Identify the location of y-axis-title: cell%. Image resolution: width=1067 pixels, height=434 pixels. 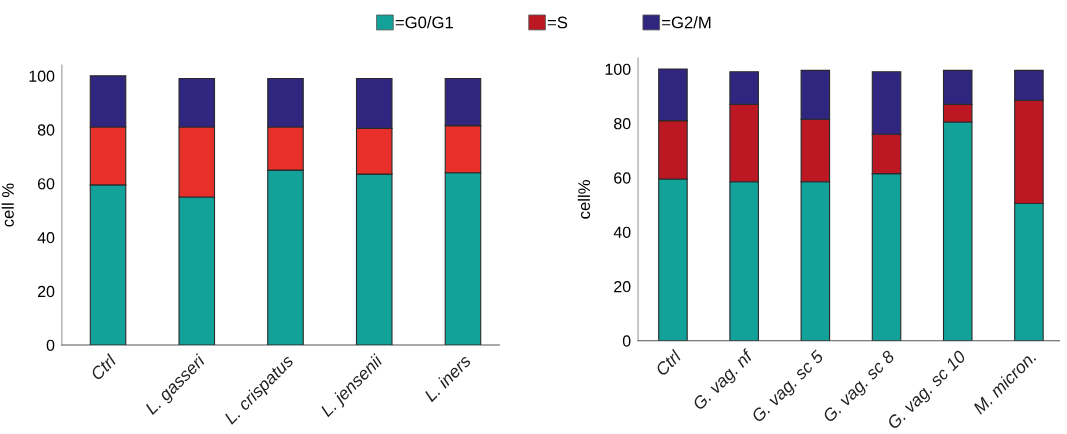
(584, 199).